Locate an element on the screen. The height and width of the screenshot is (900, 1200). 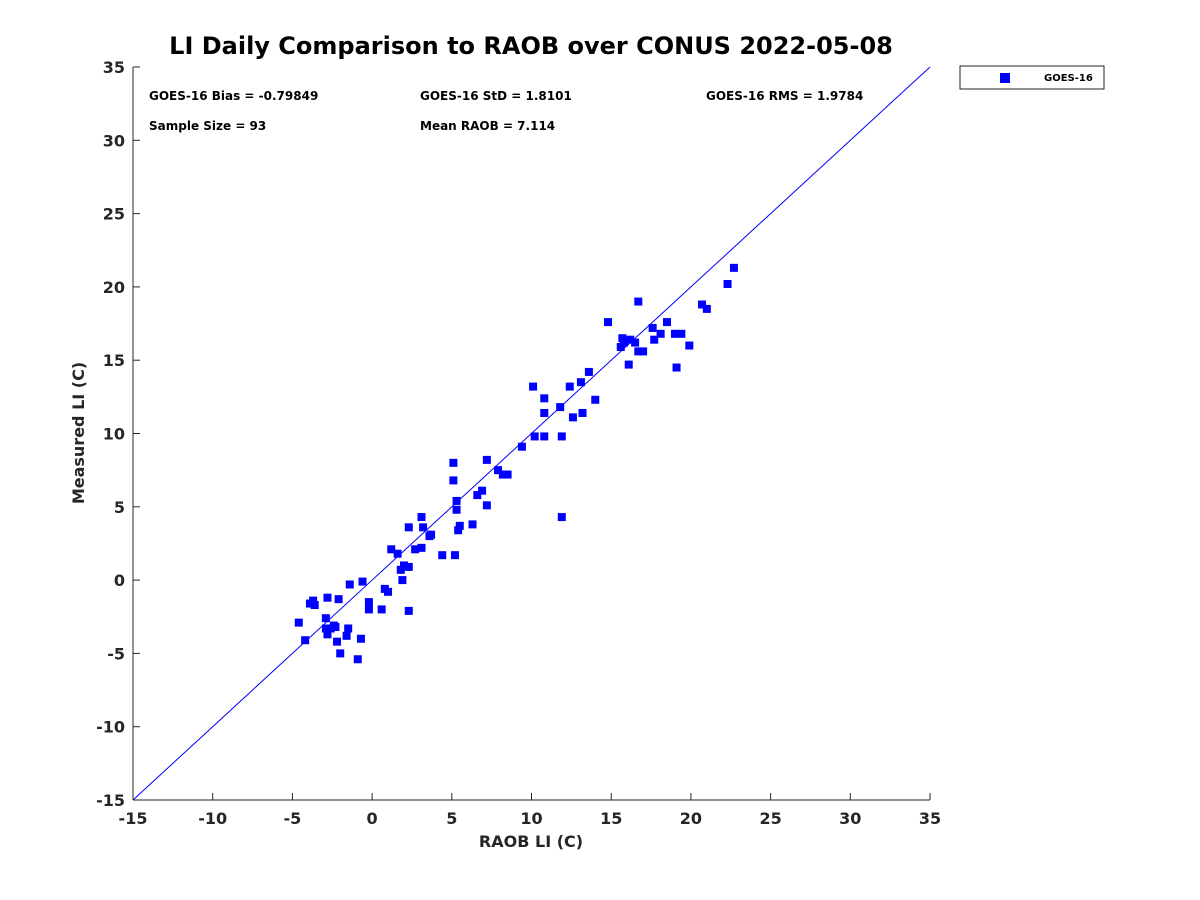
y-tick-label: 30 is located at coordinates (114, 140).